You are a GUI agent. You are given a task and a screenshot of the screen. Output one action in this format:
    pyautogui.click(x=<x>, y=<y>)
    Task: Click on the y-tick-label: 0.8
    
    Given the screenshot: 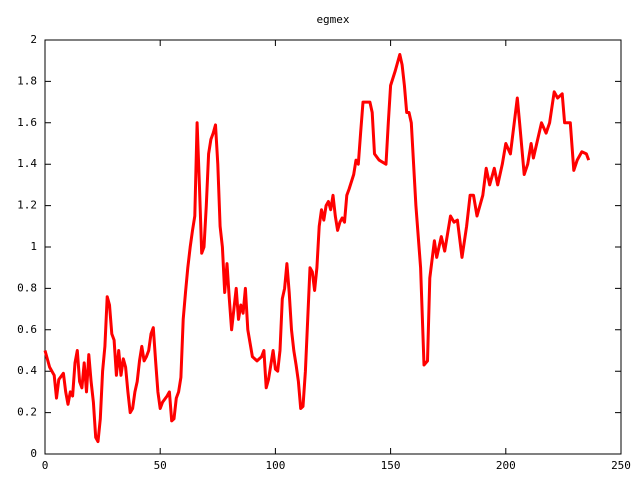 What is the action you would take?
    pyautogui.click(x=27, y=287)
    